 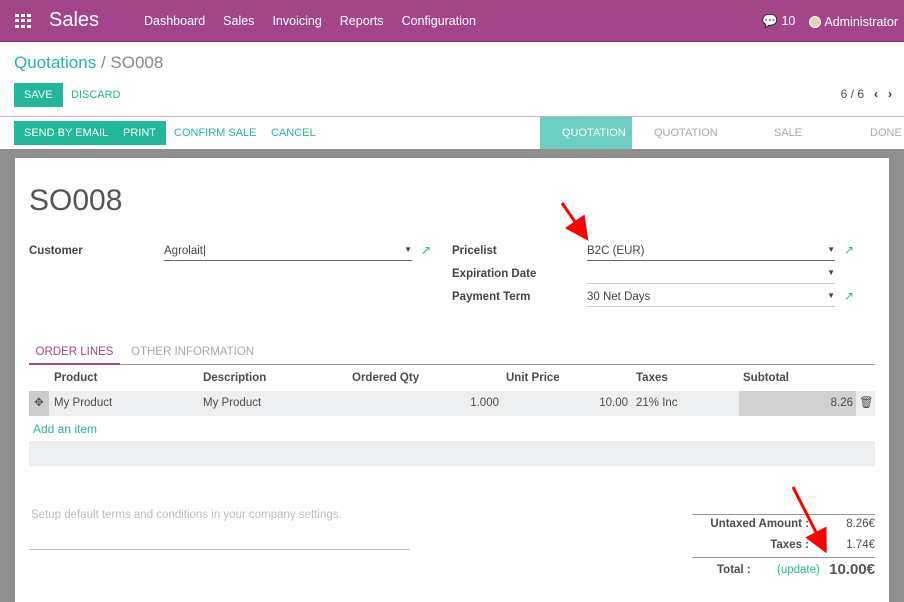 I want to click on chat-icon: 💬, so click(x=770, y=21).